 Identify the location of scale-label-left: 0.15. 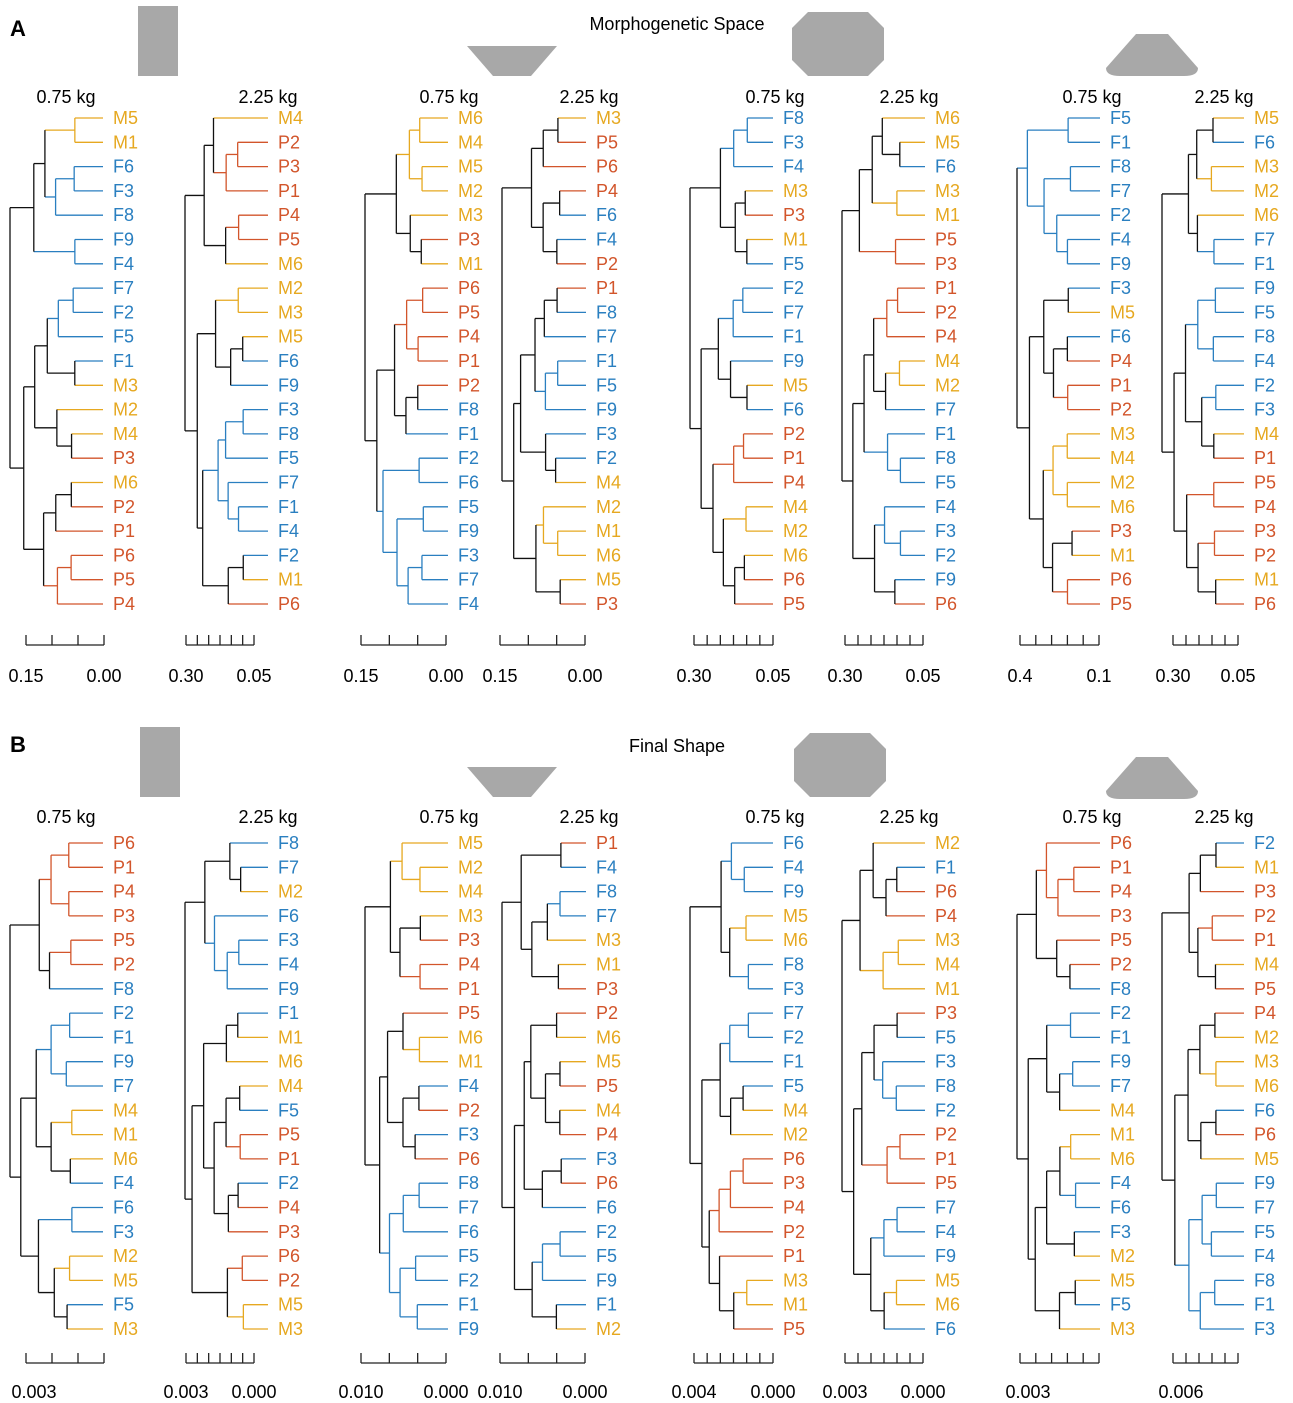
(25, 676).